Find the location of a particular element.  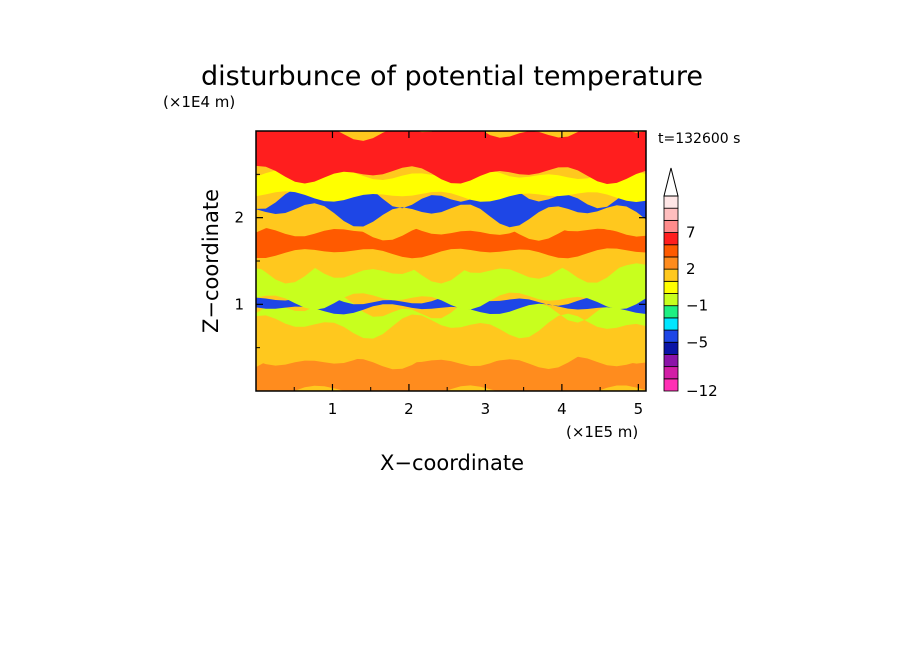

y-tick-label: 2 is located at coordinates (239, 218).